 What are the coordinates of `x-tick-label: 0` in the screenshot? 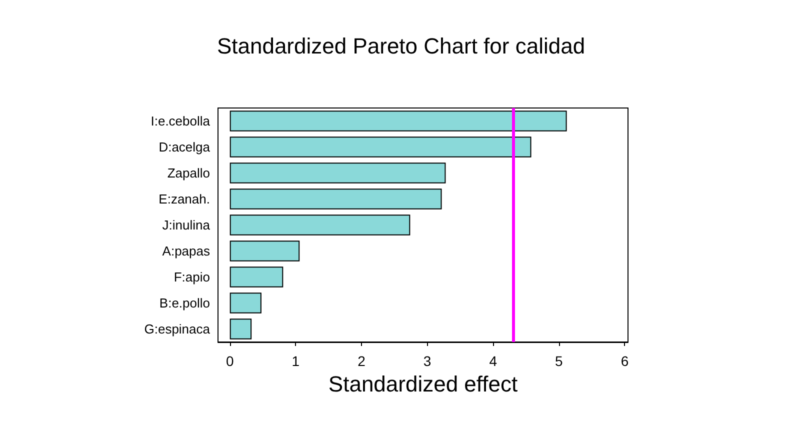 It's located at (230, 361).